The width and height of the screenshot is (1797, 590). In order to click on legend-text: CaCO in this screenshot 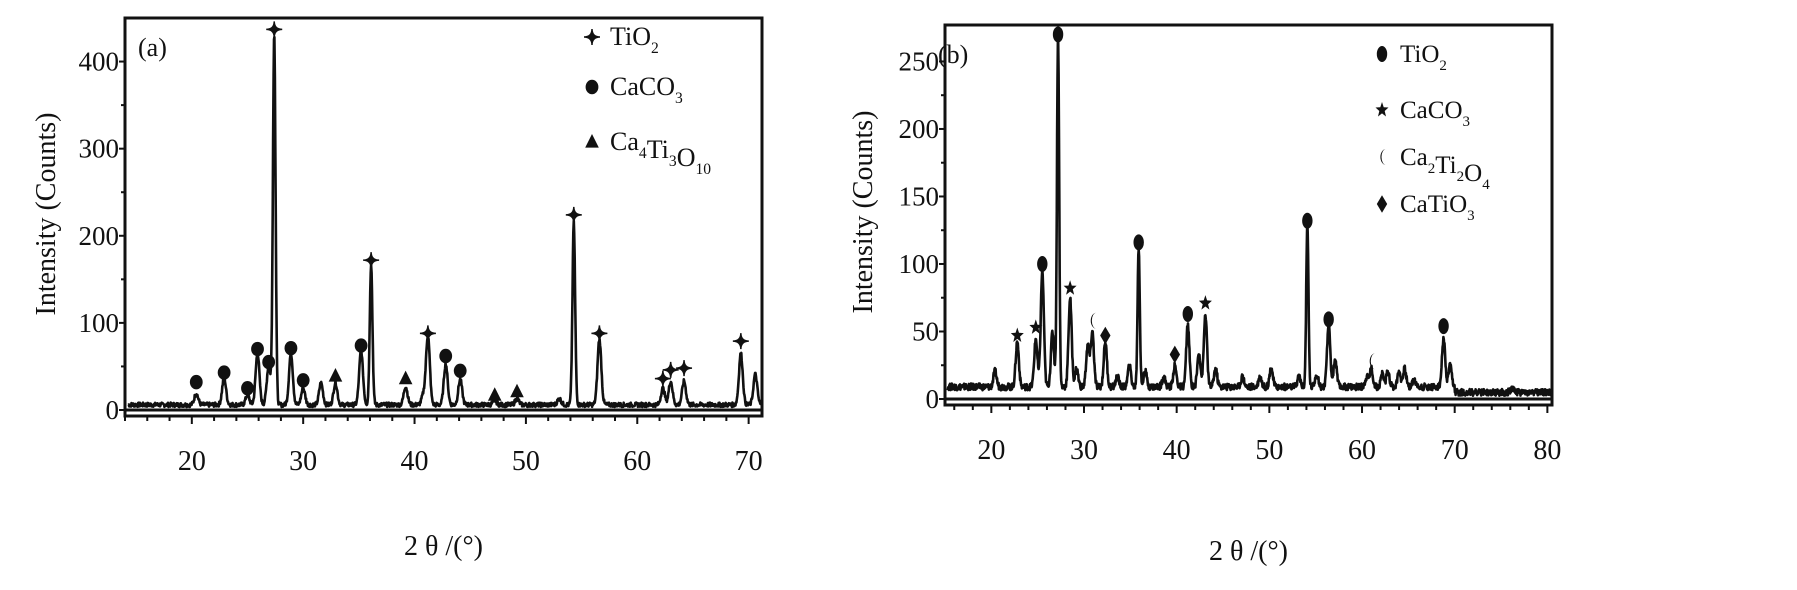, I will do `click(642, 86)`.